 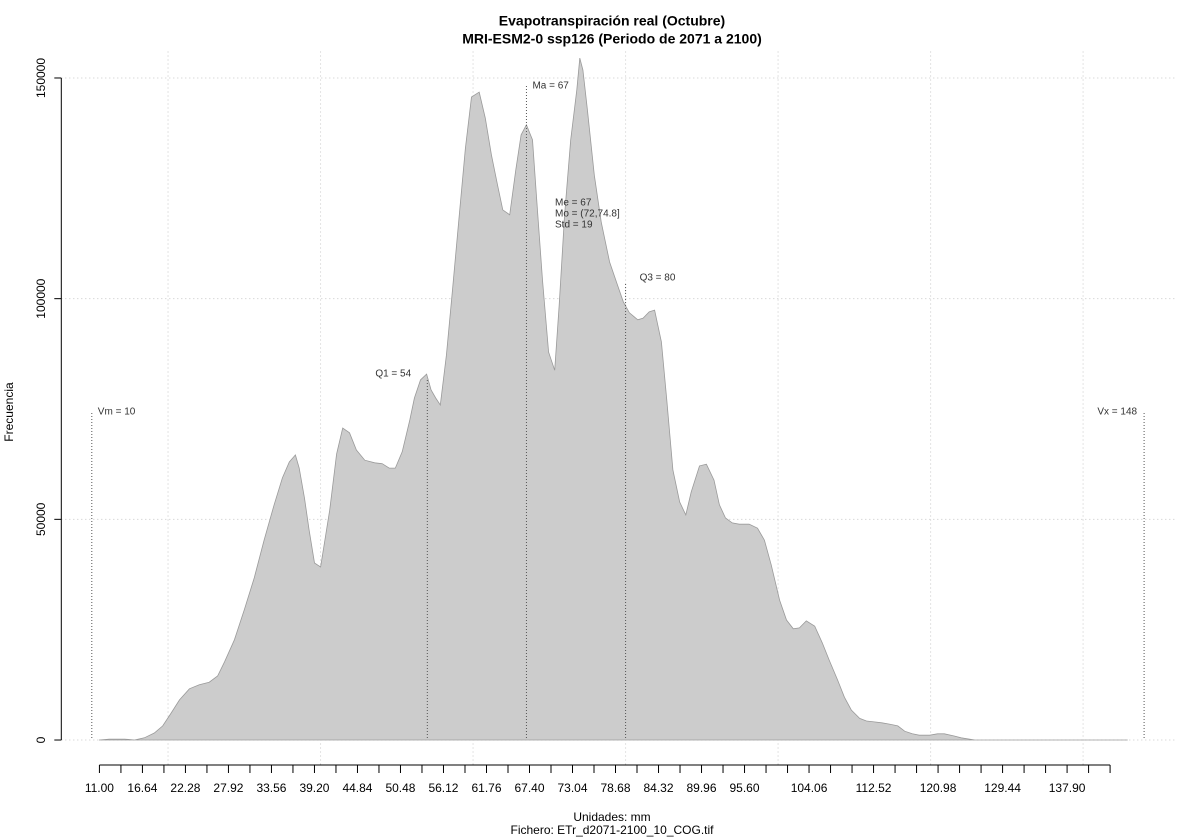 What do you see at coordinates (550, 86) in the screenshot?
I see `marker-label: Ma = 67` at bounding box center [550, 86].